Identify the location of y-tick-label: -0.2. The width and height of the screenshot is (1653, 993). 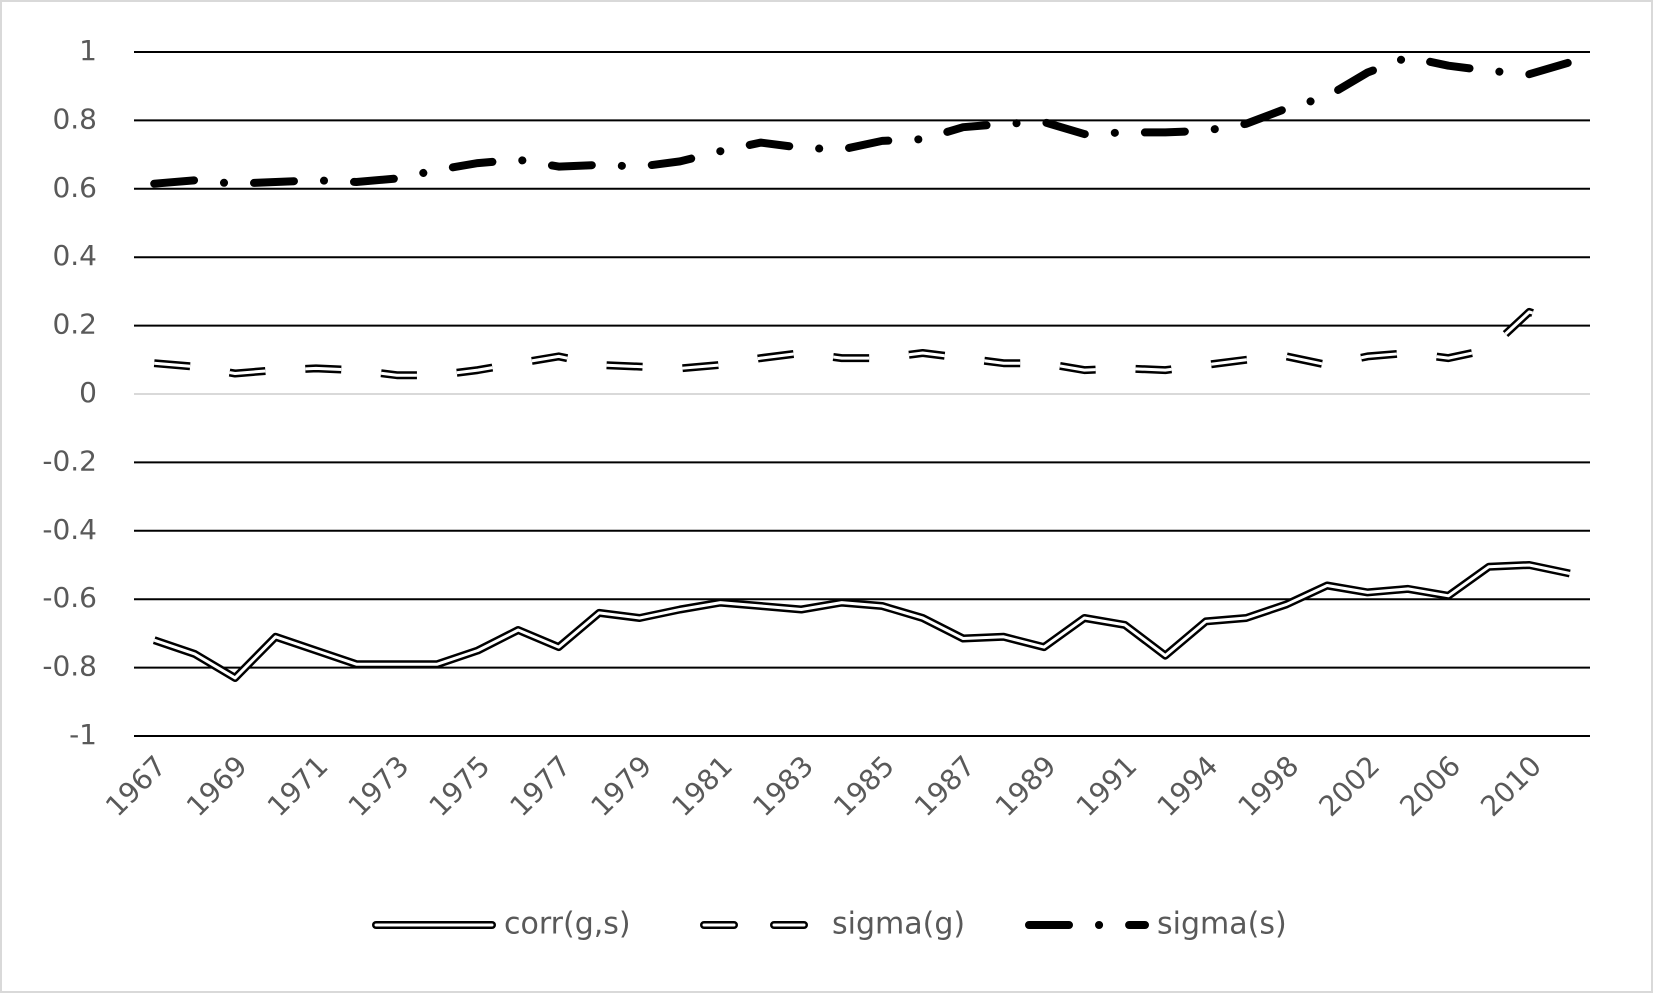
(69, 460).